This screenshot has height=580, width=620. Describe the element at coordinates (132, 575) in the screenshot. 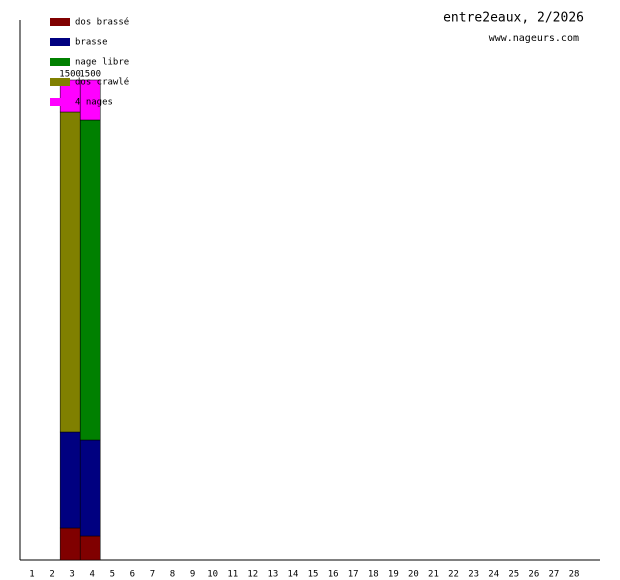

I see `x-tick-label: 6` at that location.